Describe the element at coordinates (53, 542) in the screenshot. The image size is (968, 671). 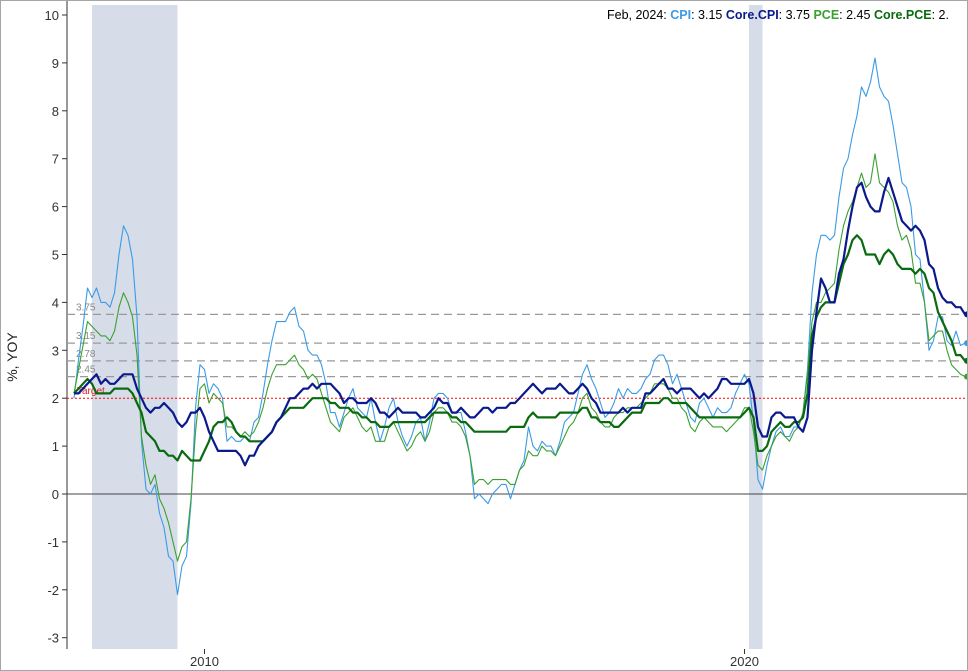
I see `y-tick-label: -1` at that location.